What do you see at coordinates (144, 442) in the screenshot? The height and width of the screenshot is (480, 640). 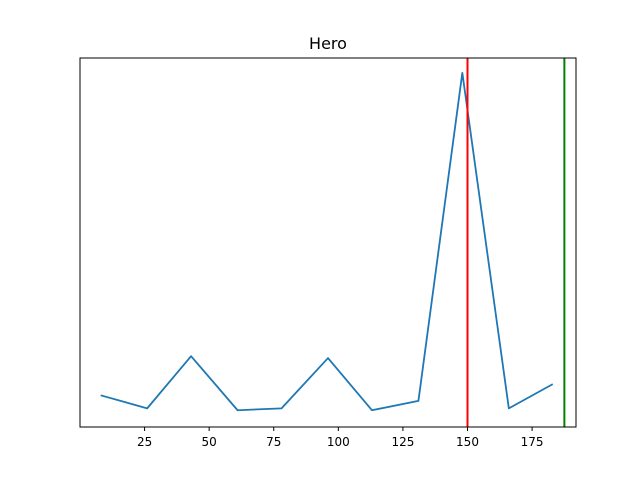 I see `x-tick-label: 25` at bounding box center [144, 442].